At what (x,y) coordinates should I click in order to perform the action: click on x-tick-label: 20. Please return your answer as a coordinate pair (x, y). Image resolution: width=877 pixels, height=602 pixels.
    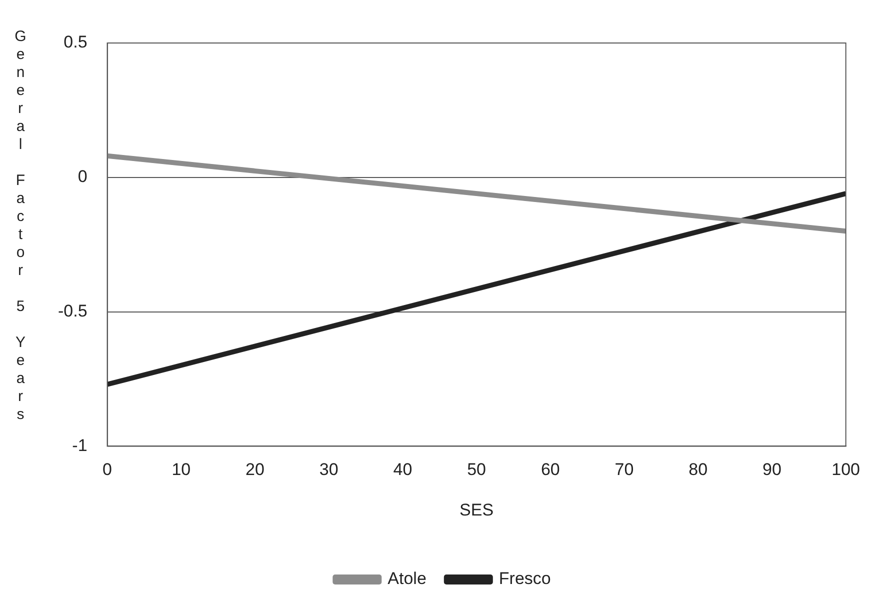
    Looking at the image, I should click on (255, 470).